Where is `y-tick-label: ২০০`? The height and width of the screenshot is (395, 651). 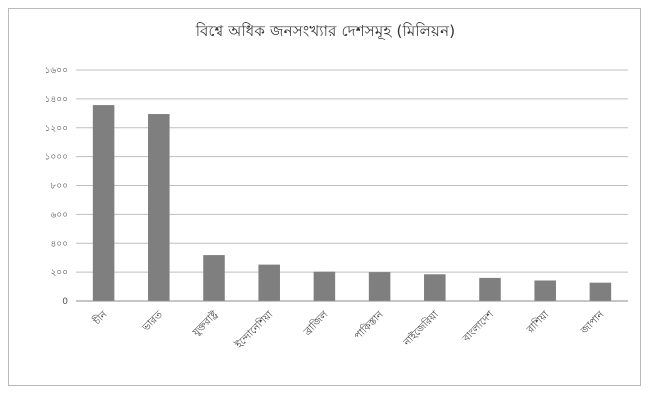 y-tick-label: ২০০ is located at coordinates (59, 273).